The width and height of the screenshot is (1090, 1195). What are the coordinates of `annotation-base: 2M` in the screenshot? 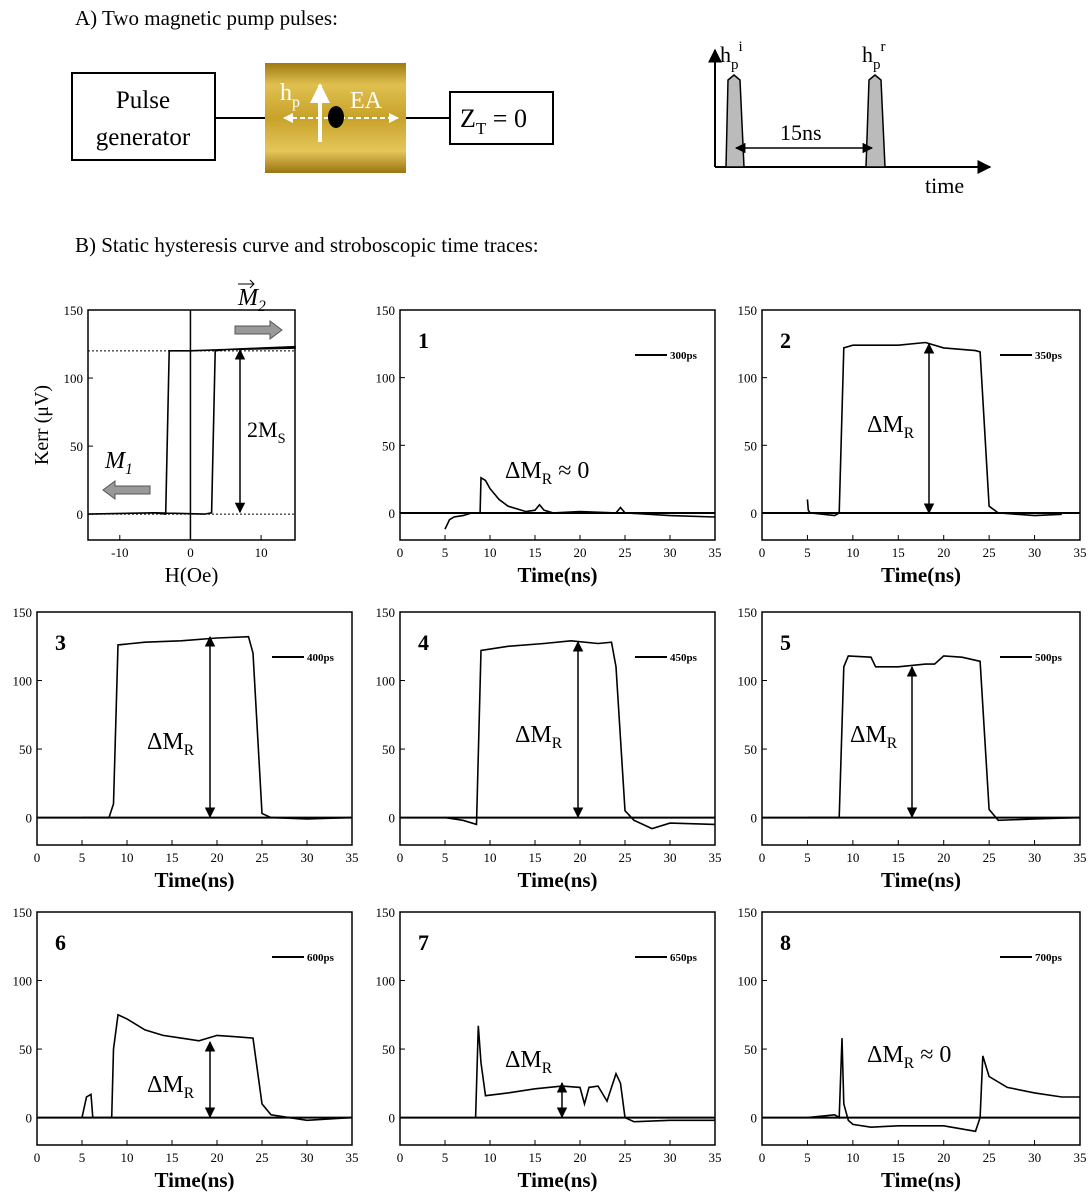 It's located at (262, 429).